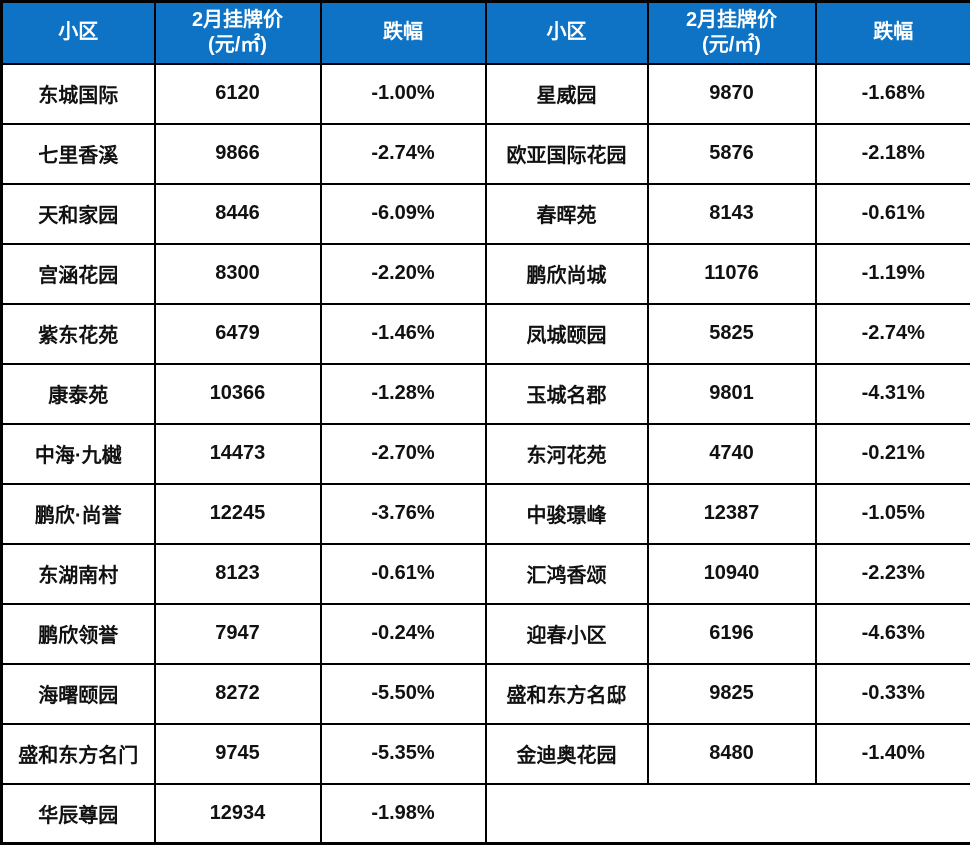  Describe the element at coordinates (78, 94) in the screenshot. I see `community-cell: 东城国际` at that location.